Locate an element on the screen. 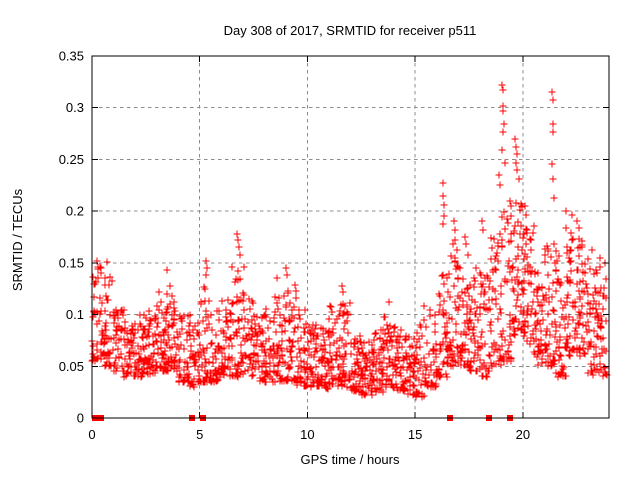 Image resolution: width=640 pixels, height=480 pixels. y-tick-label: 0.05 is located at coordinates (71, 366).